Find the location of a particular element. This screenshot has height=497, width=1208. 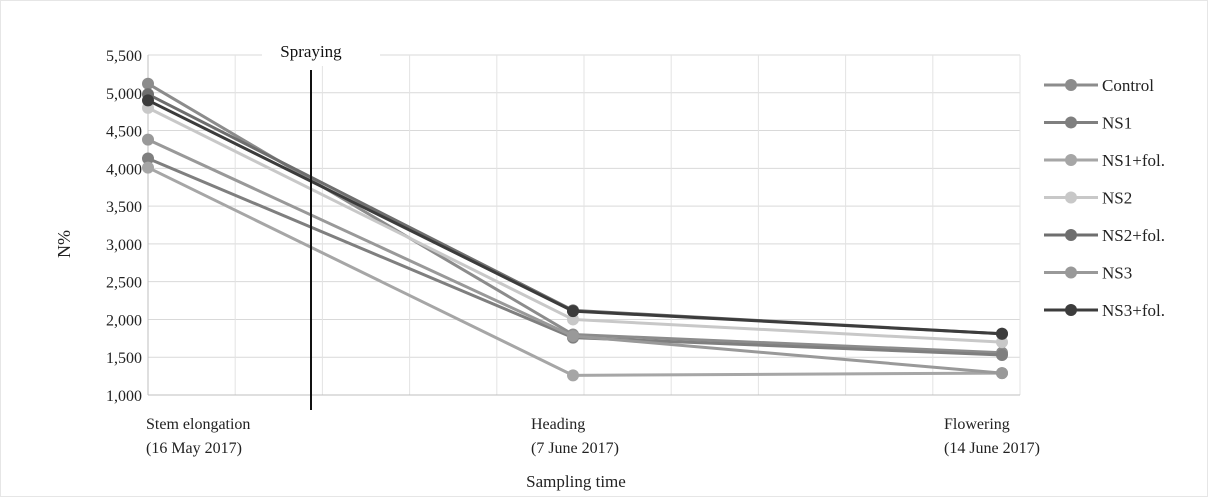

legend: Control NS1 NS1+fol. NS2 NS2+fol. NS3 NS3+fol. is located at coordinates (1104, 198).